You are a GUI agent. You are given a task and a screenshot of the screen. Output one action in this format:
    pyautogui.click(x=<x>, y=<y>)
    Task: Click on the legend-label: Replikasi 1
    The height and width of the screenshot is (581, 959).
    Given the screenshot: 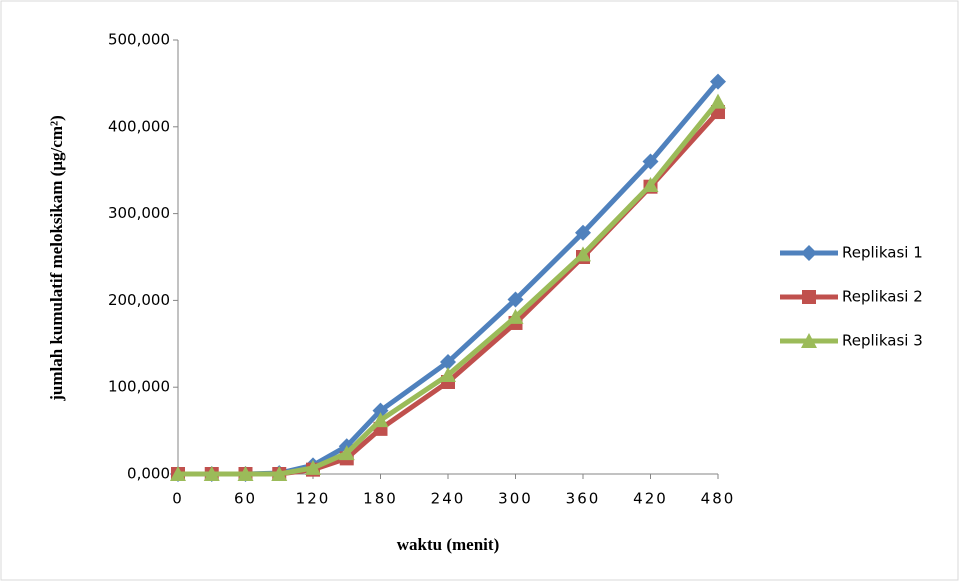 What is the action you would take?
    pyautogui.click(x=882, y=253)
    